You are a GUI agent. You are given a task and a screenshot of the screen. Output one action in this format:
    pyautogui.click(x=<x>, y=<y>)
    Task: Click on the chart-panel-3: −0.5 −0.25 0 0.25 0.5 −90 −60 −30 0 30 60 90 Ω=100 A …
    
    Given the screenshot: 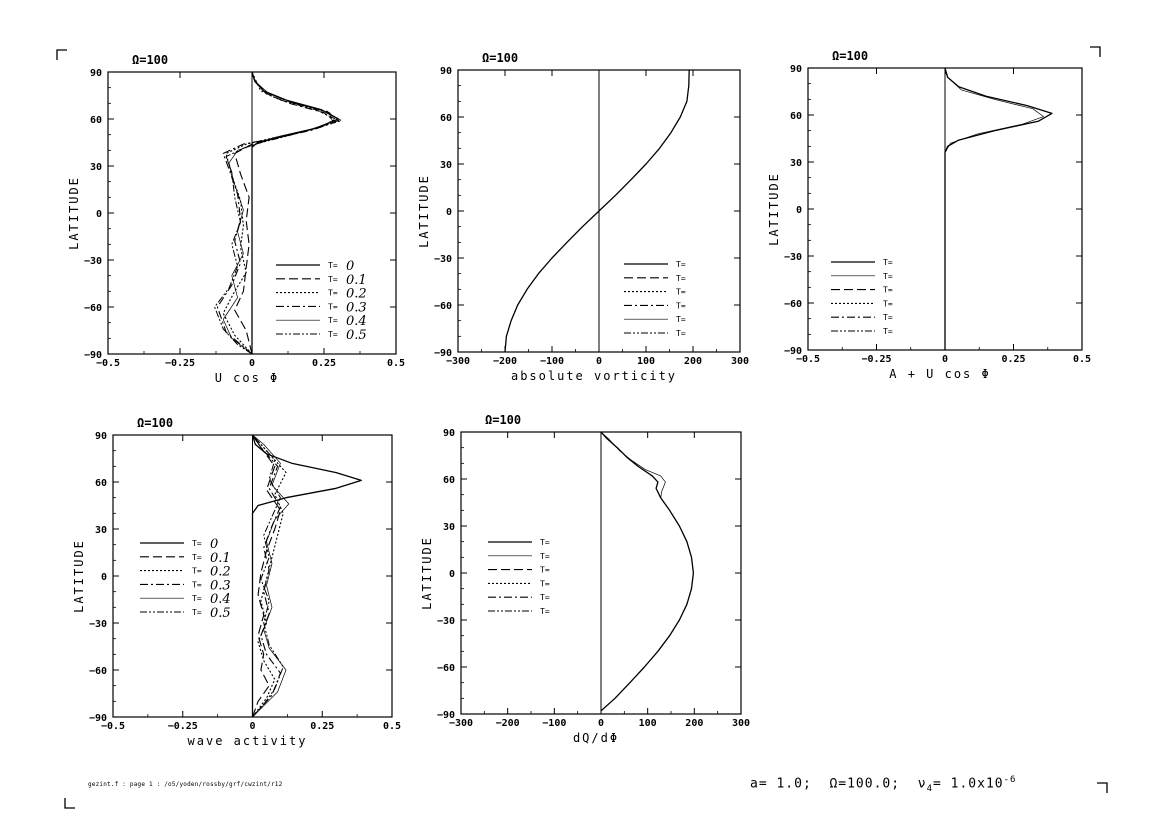 What is the action you would take?
    pyautogui.click(x=929, y=215)
    